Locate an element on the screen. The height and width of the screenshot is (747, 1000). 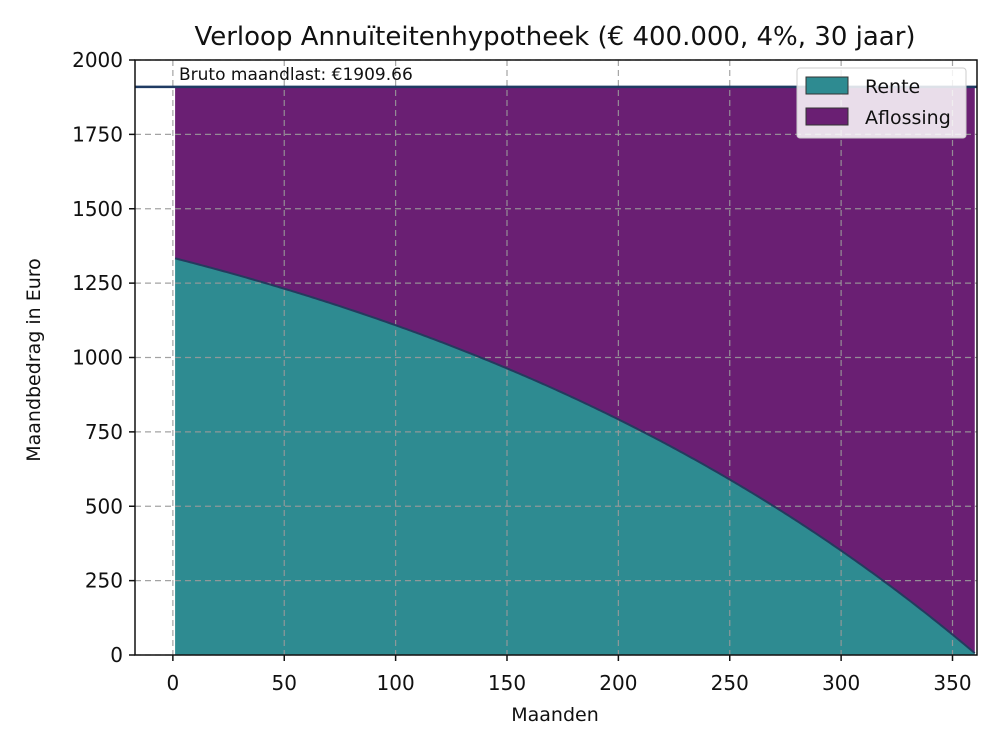
y-tick-label-2000: 2000 is located at coordinates (97, 60).